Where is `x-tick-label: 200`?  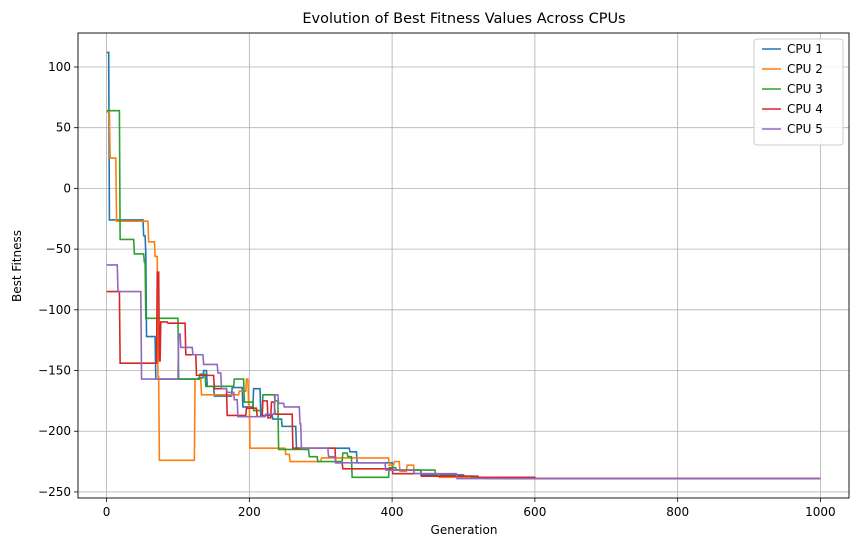 x-tick-label: 200 is located at coordinates (249, 512).